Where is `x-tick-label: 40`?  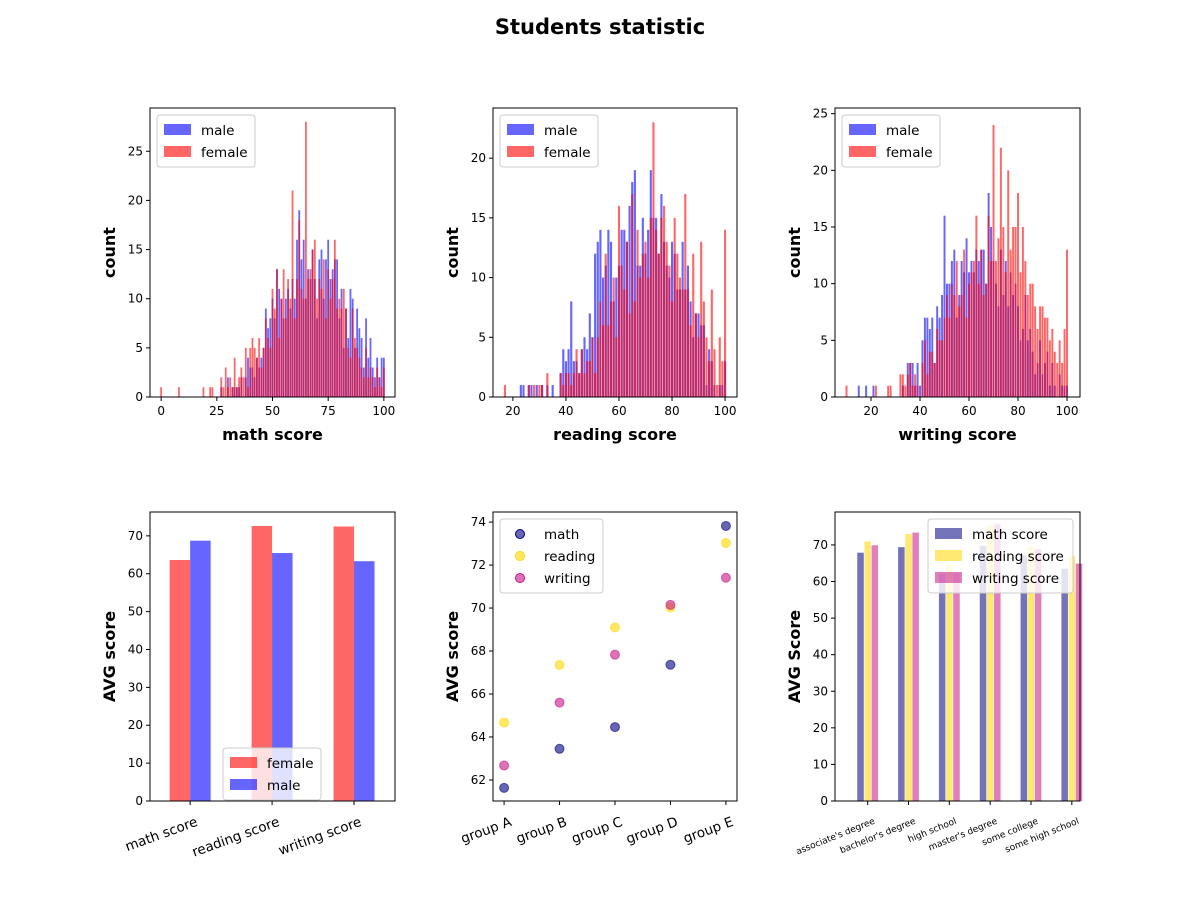
x-tick-label: 40 is located at coordinates (565, 411).